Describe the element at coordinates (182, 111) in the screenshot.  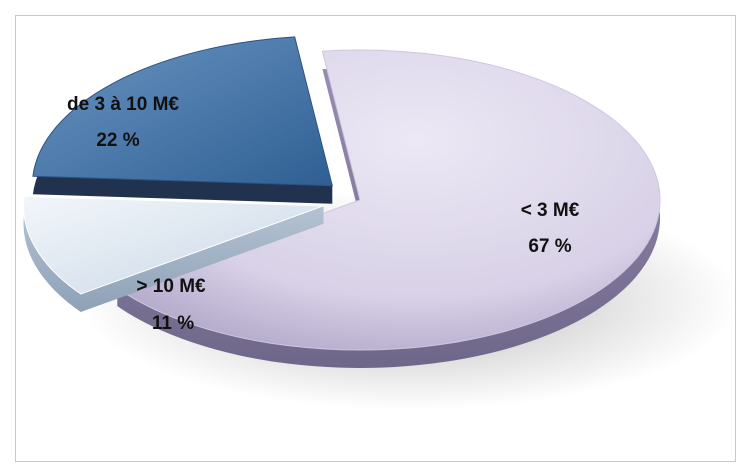
I see `slice-3-10m-face` at that location.